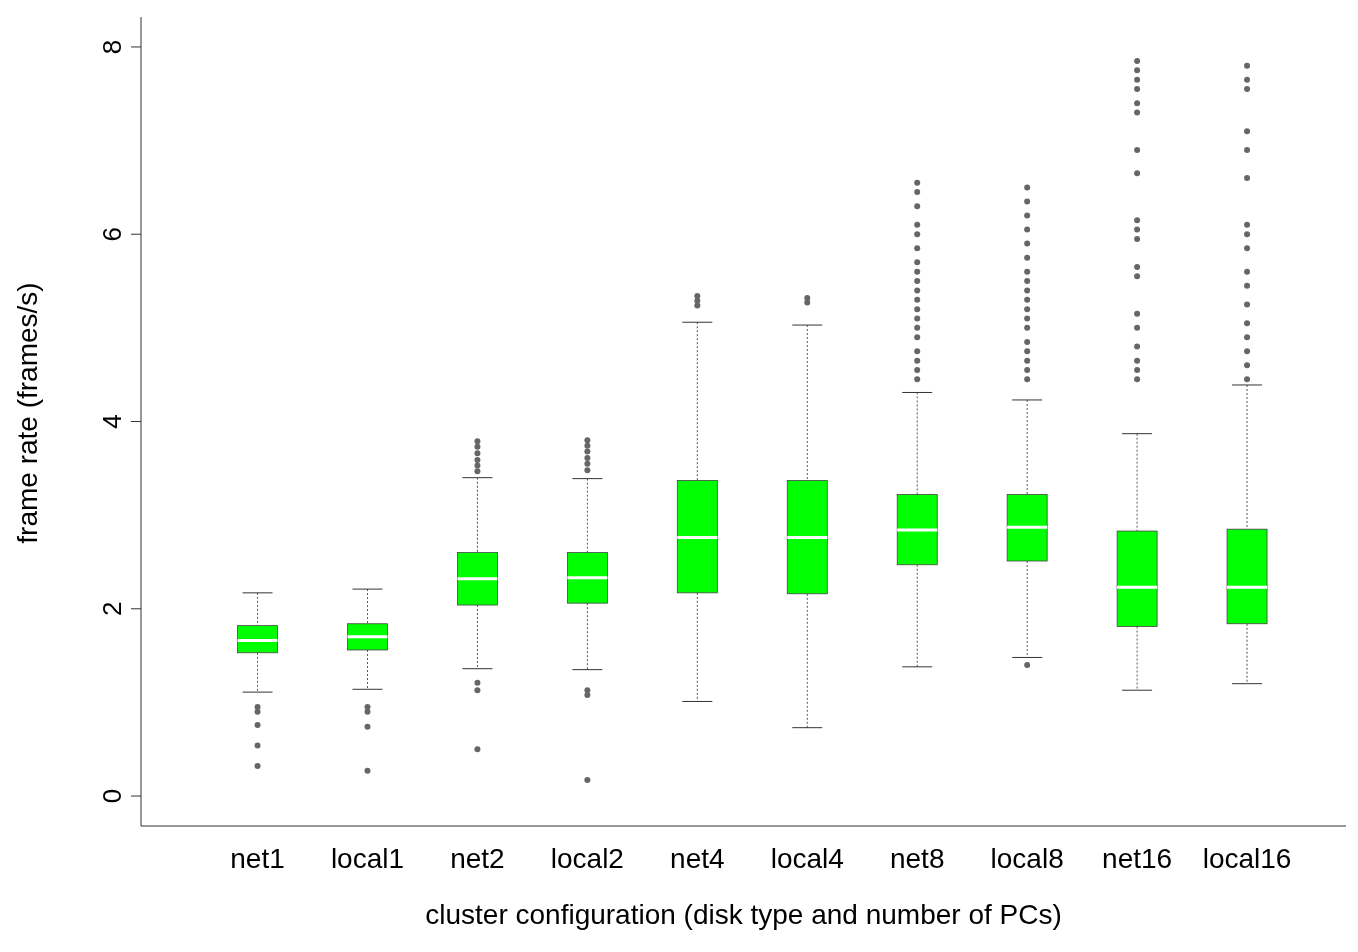 The height and width of the screenshot is (952, 1358). I want to click on x-tick-label: net4, so click(697, 858).